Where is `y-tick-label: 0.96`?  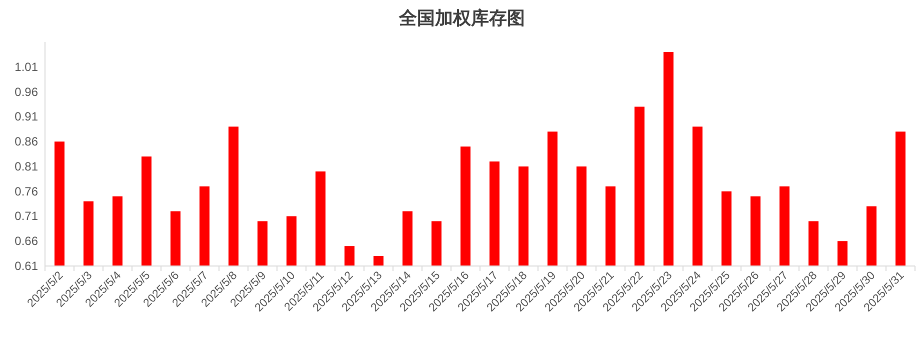
y-tick-label: 0.96 is located at coordinates (26, 91).